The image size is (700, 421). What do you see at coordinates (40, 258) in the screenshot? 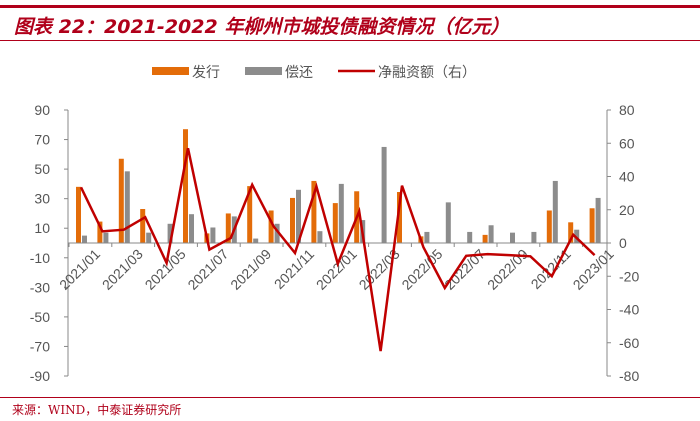
I see `left-tick-label: -10` at bounding box center [40, 258].